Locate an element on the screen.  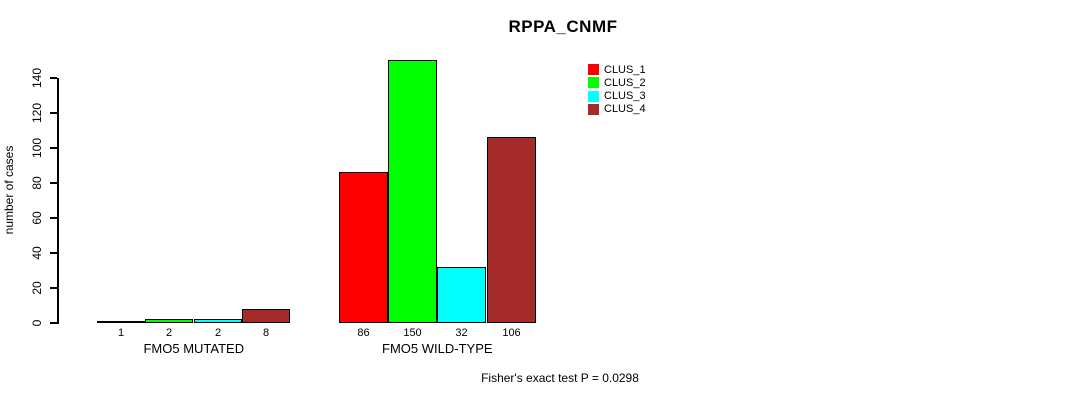
bar-clus_4-group1 is located at coordinates (266, 316).